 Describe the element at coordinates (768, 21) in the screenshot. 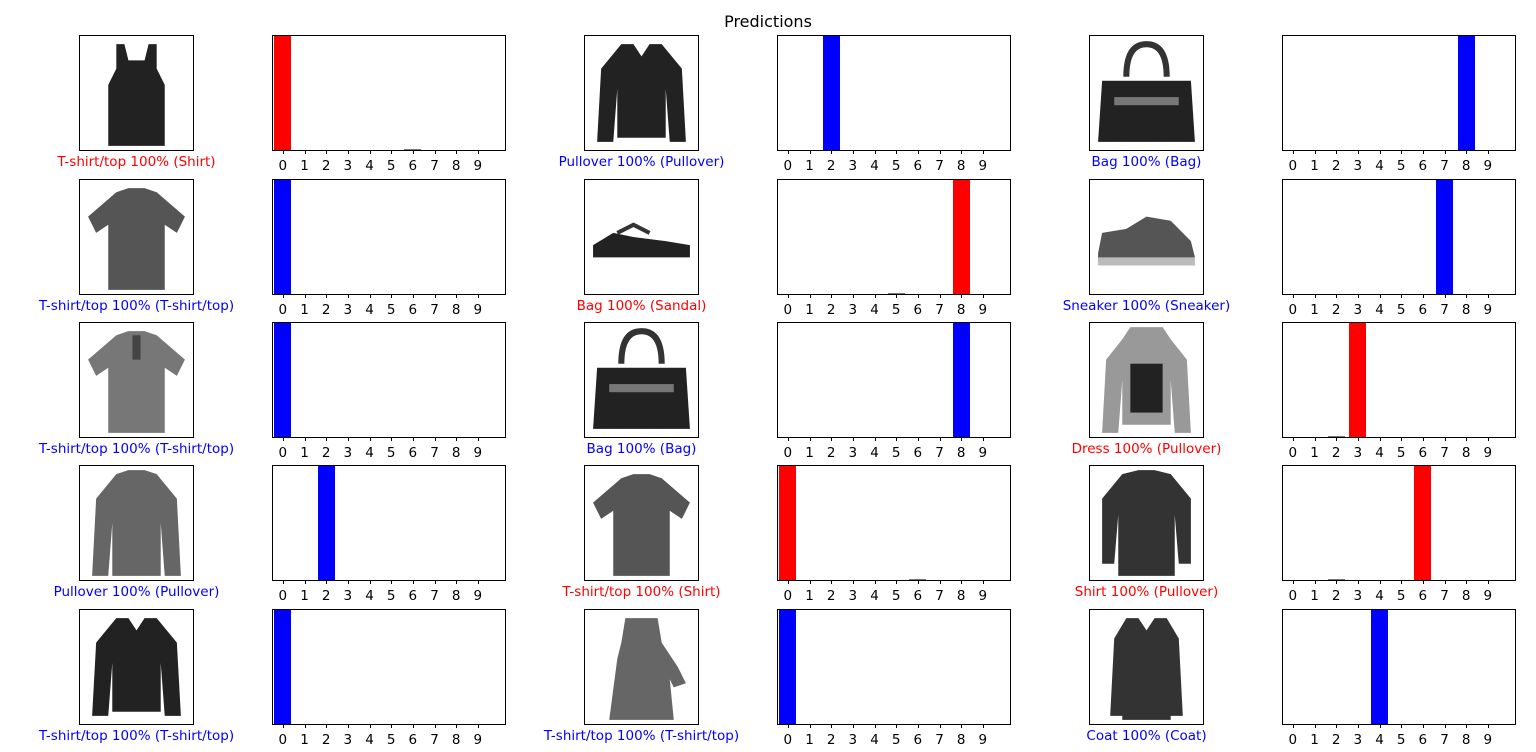

I see `figure-title: Predictions` at that location.